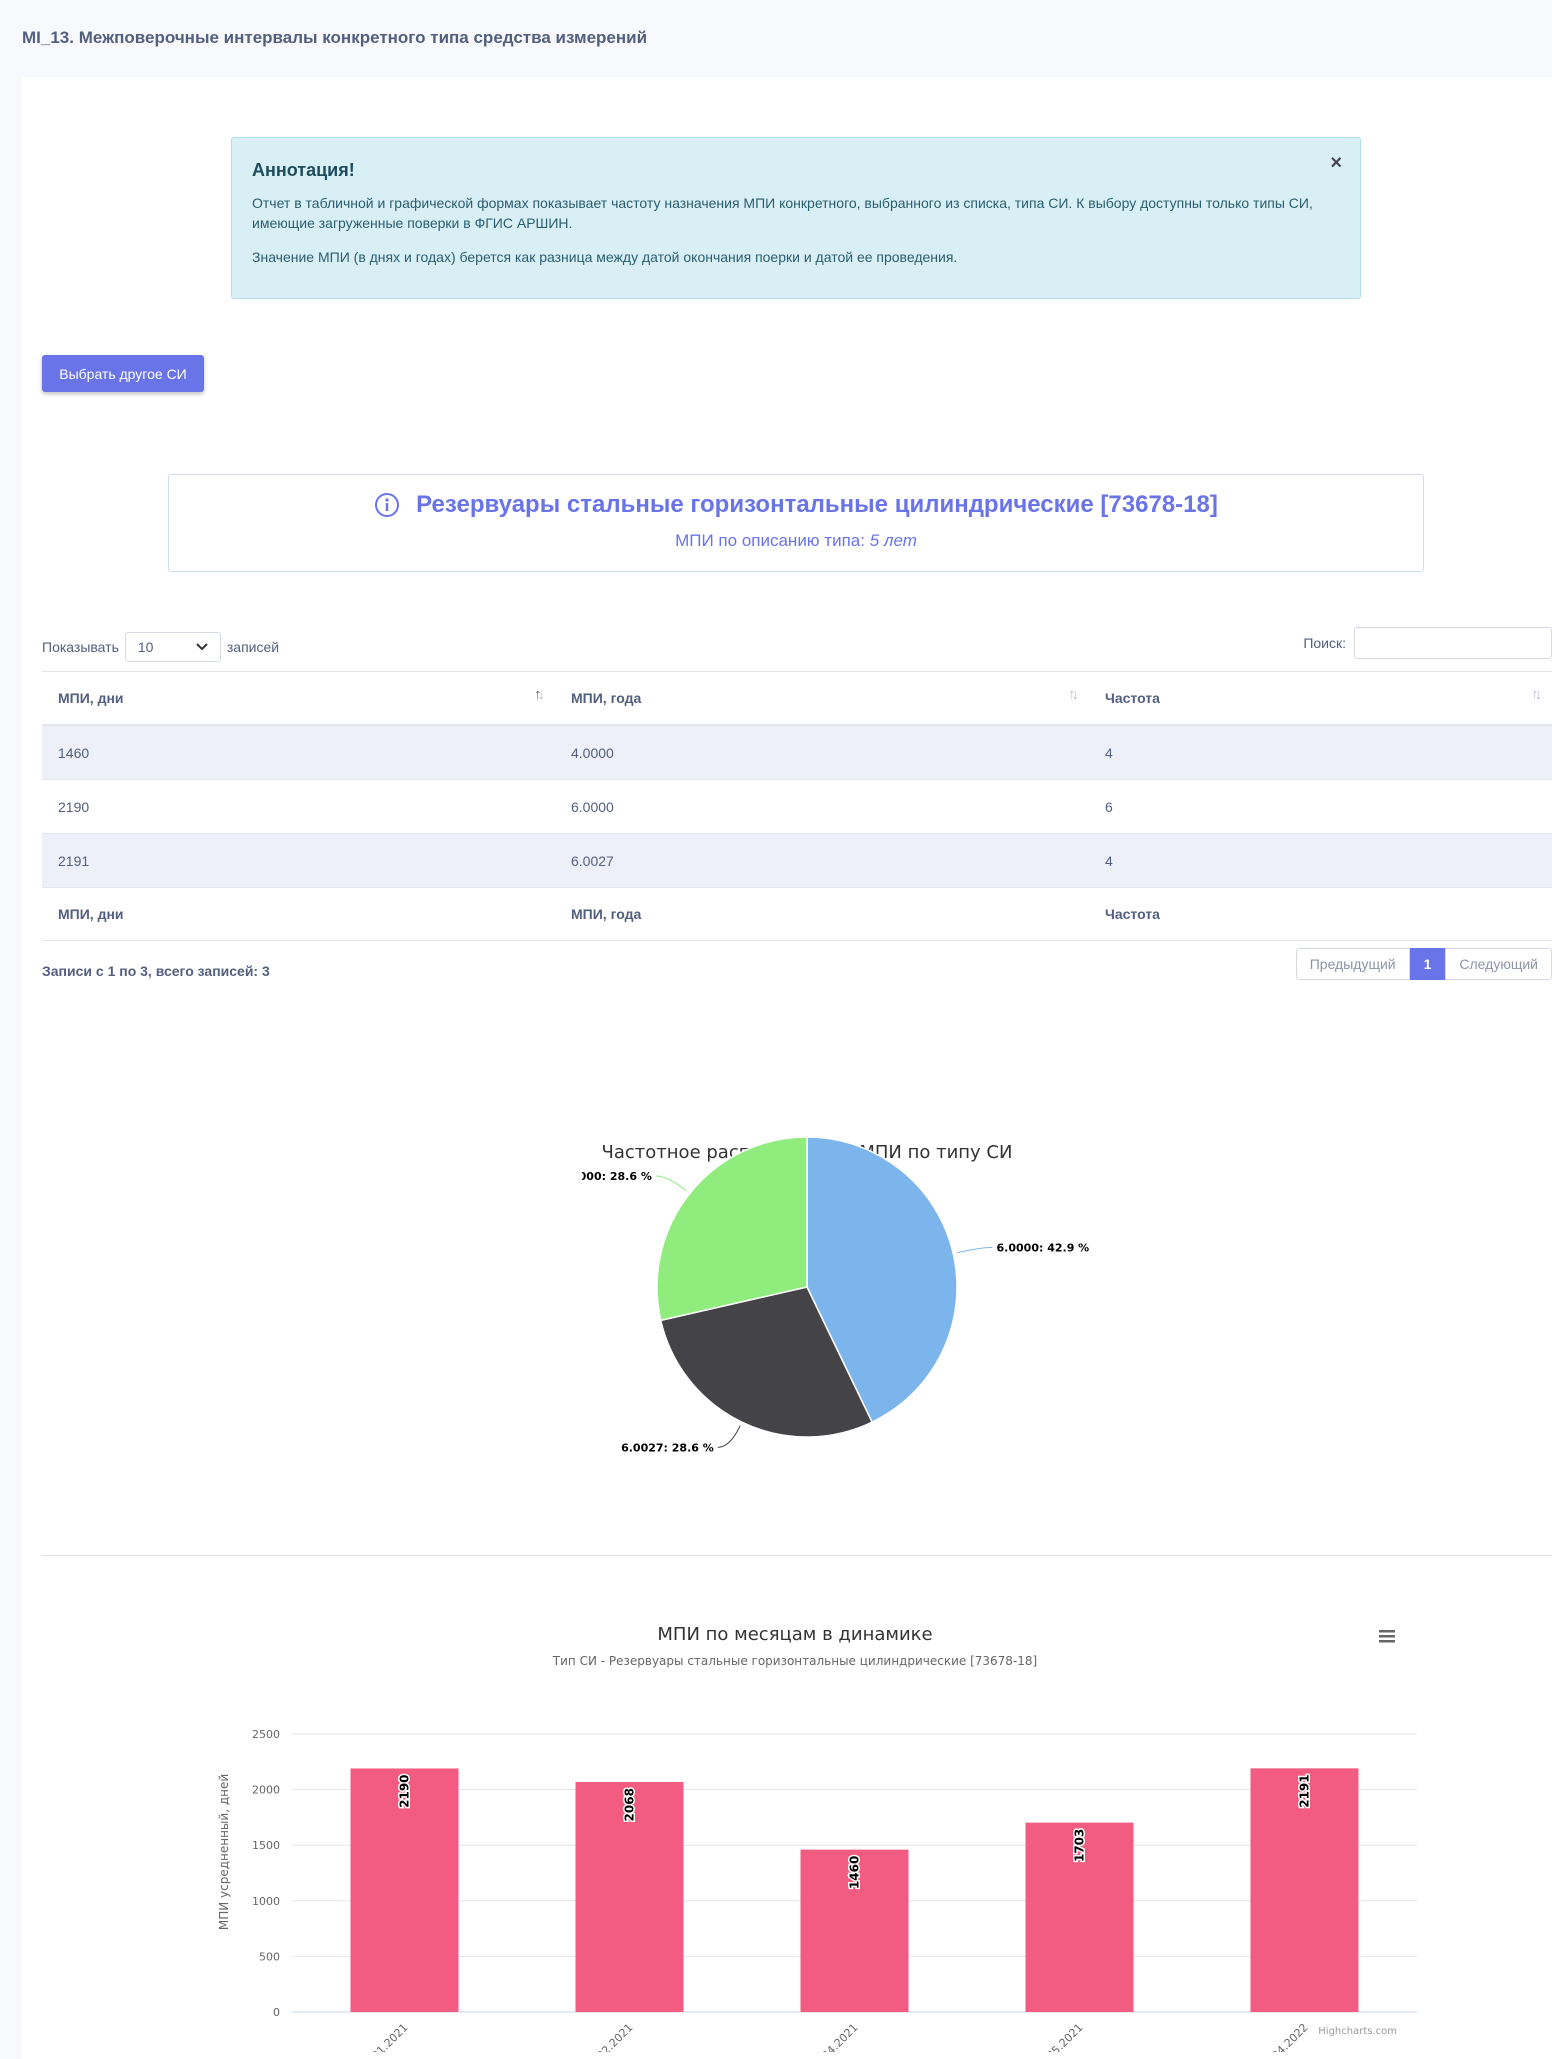  I want to click on pagination-next-button: Следующий, so click(1498, 964).